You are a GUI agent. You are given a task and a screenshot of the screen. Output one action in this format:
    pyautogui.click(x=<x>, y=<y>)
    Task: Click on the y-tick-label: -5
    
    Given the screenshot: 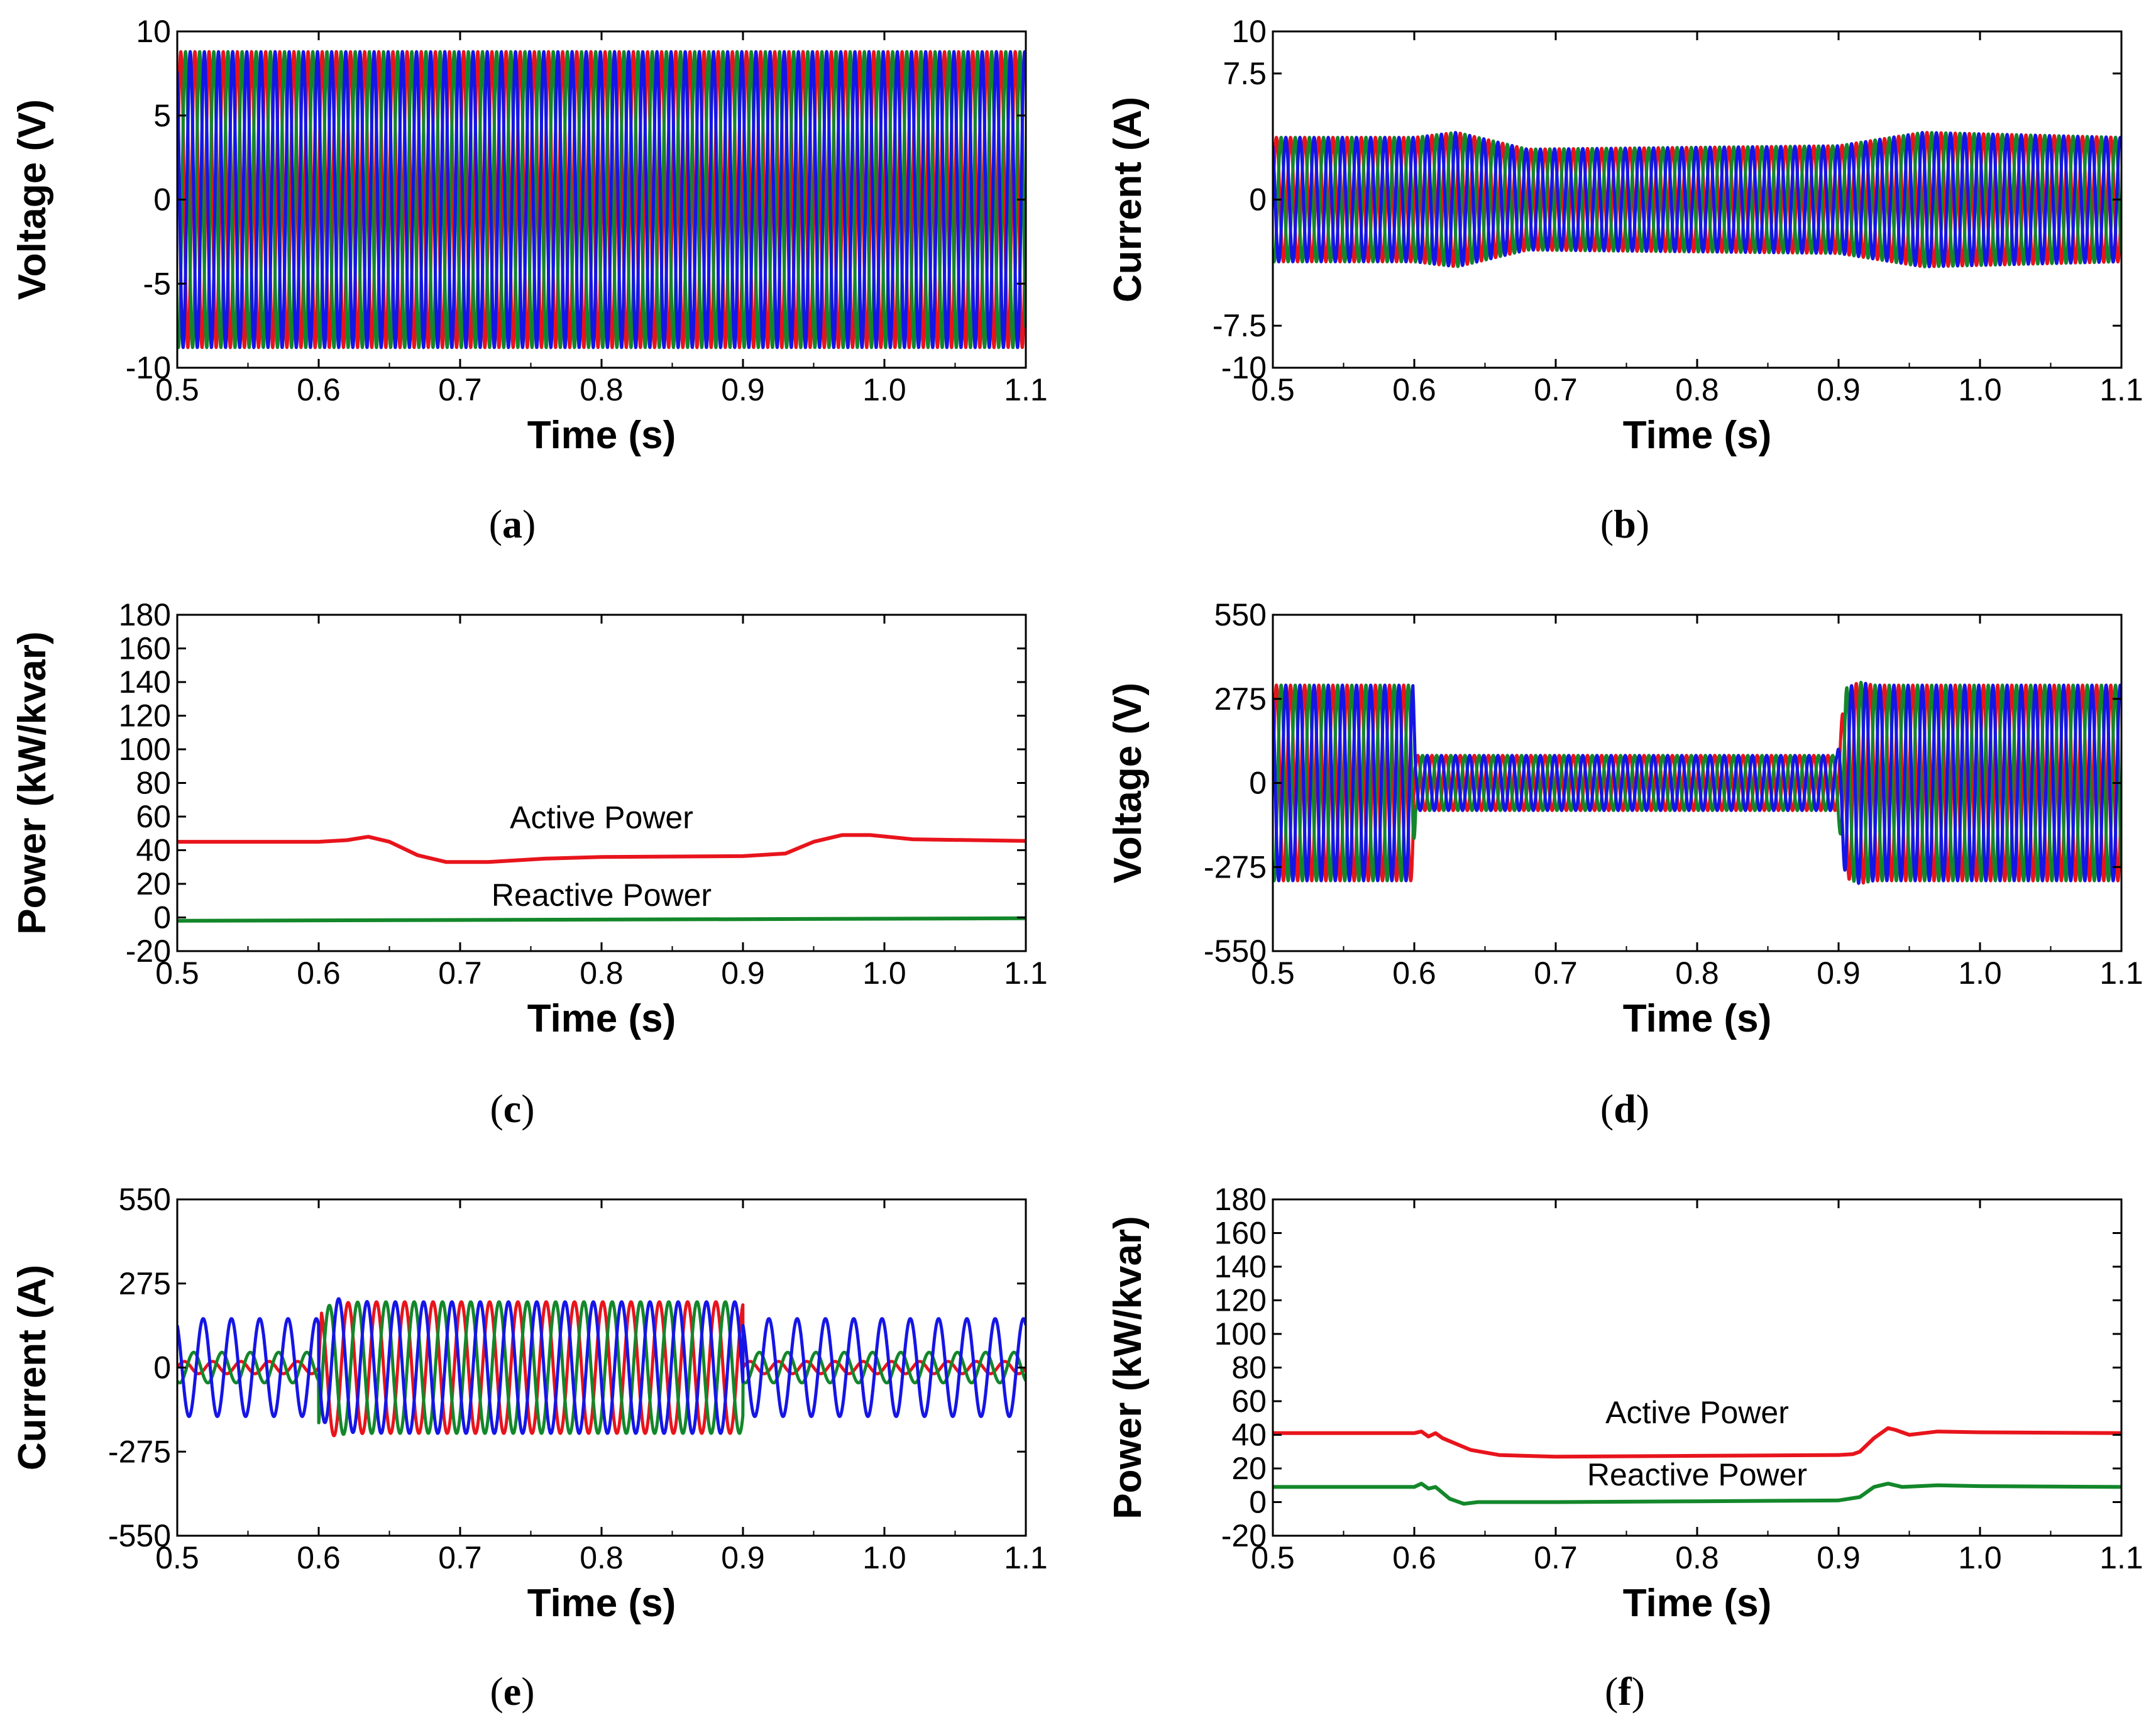 What is the action you would take?
    pyautogui.click(x=157, y=283)
    